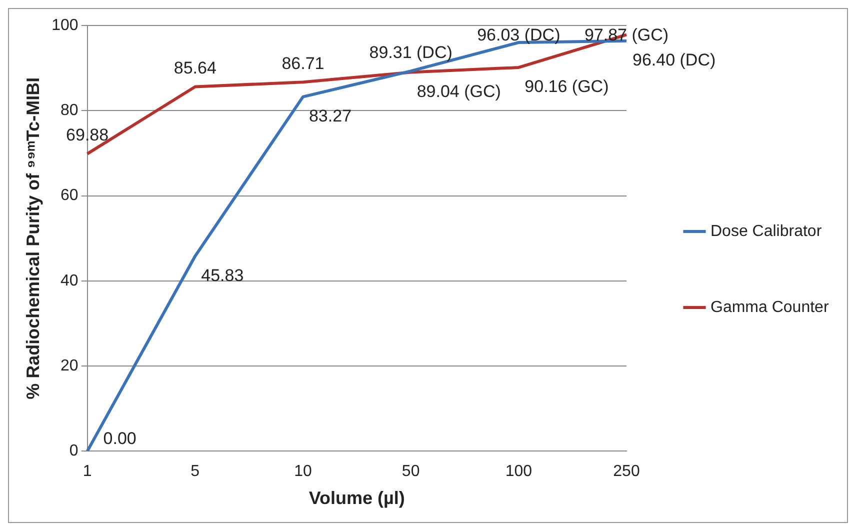  Describe the element at coordinates (222, 275) in the screenshot. I see `data-label: 45.83` at that location.